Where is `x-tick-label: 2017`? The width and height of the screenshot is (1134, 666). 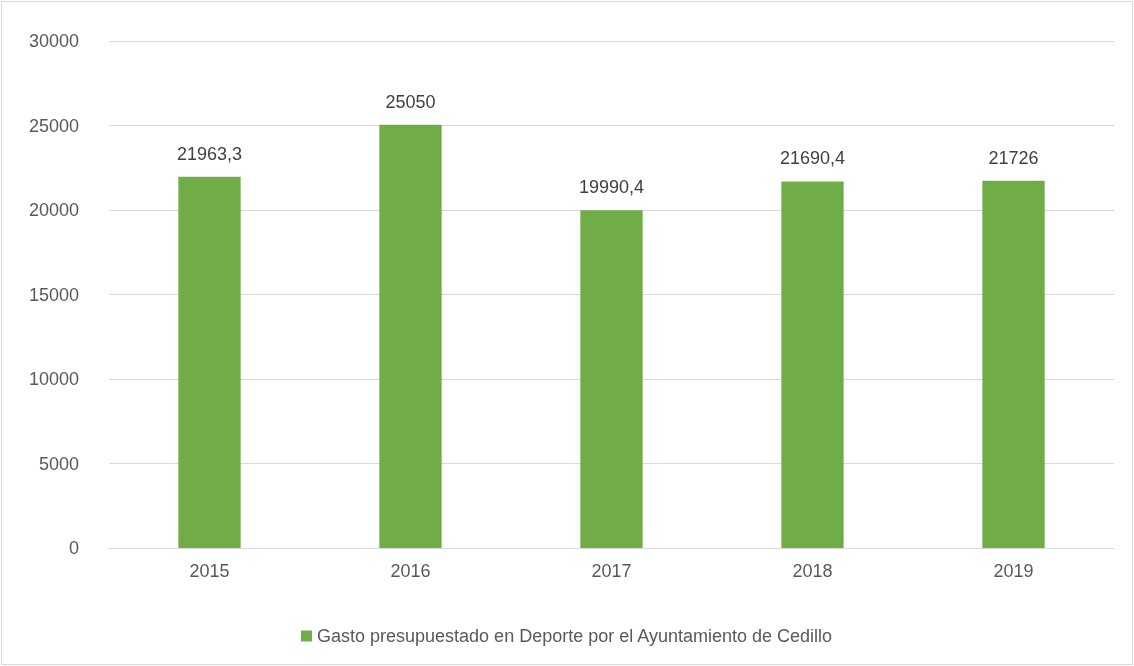 x-tick-label: 2017 is located at coordinates (611, 571).